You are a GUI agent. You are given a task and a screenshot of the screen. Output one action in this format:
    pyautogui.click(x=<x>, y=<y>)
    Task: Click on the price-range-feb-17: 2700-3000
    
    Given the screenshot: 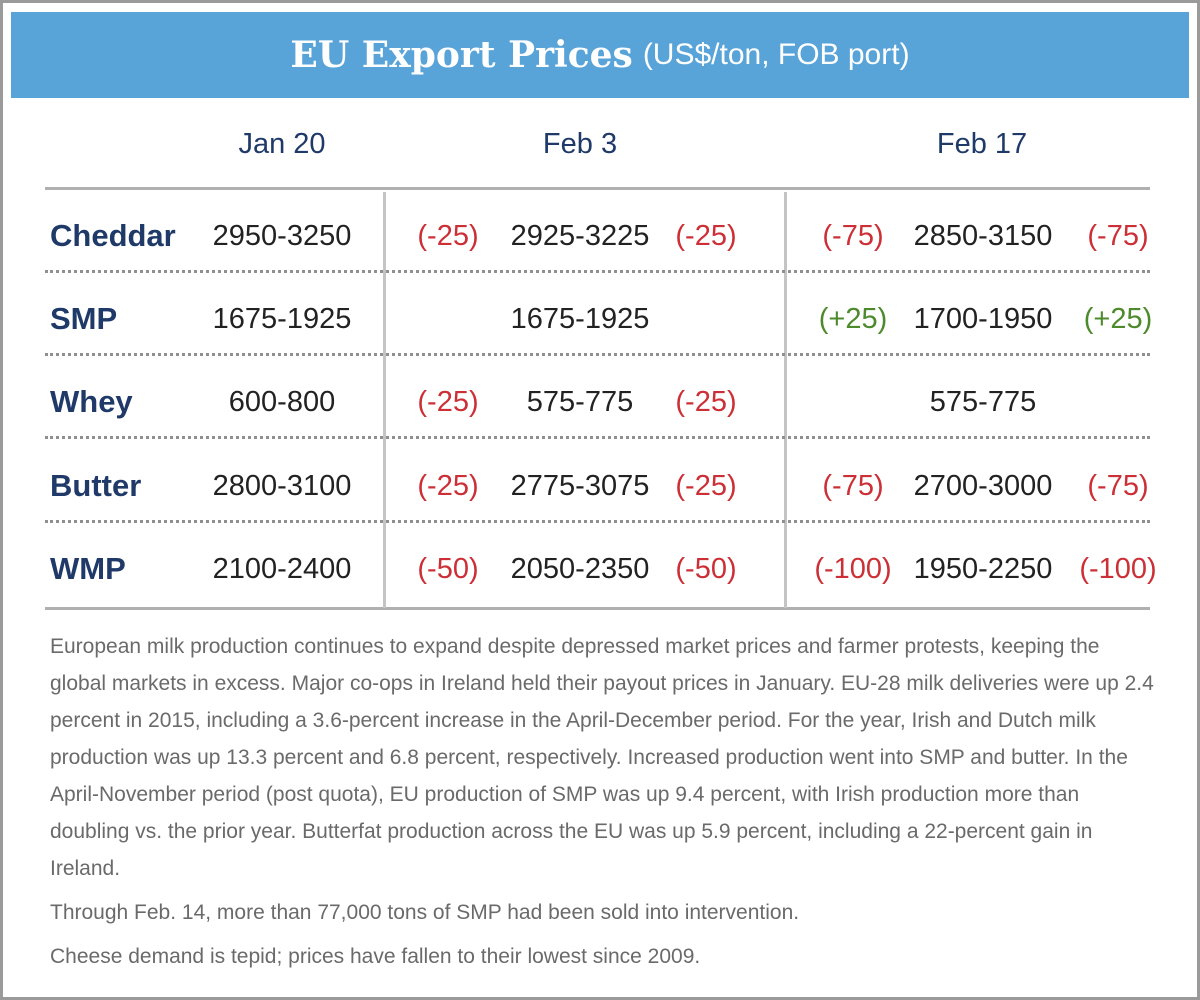 What is the action you would take?
    pyautogui.click(x=983, y=486)
    